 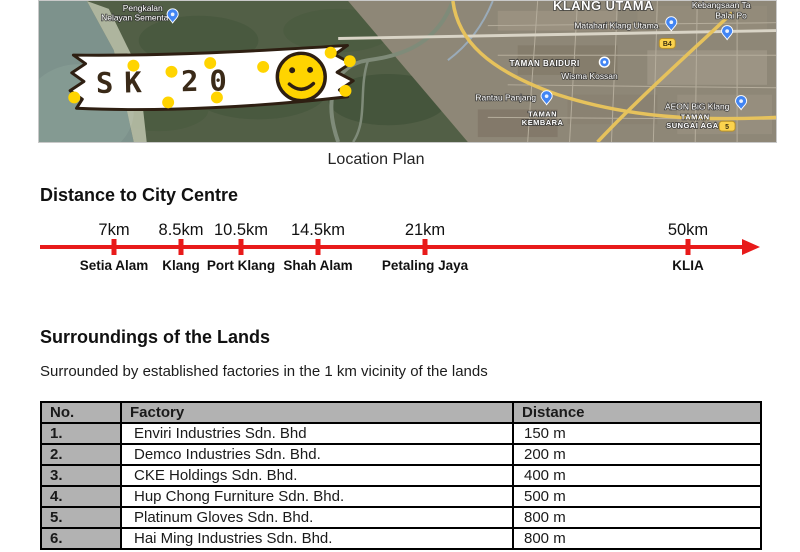 I want to click on timeline-arrowhead, so click(x=751, y=247).